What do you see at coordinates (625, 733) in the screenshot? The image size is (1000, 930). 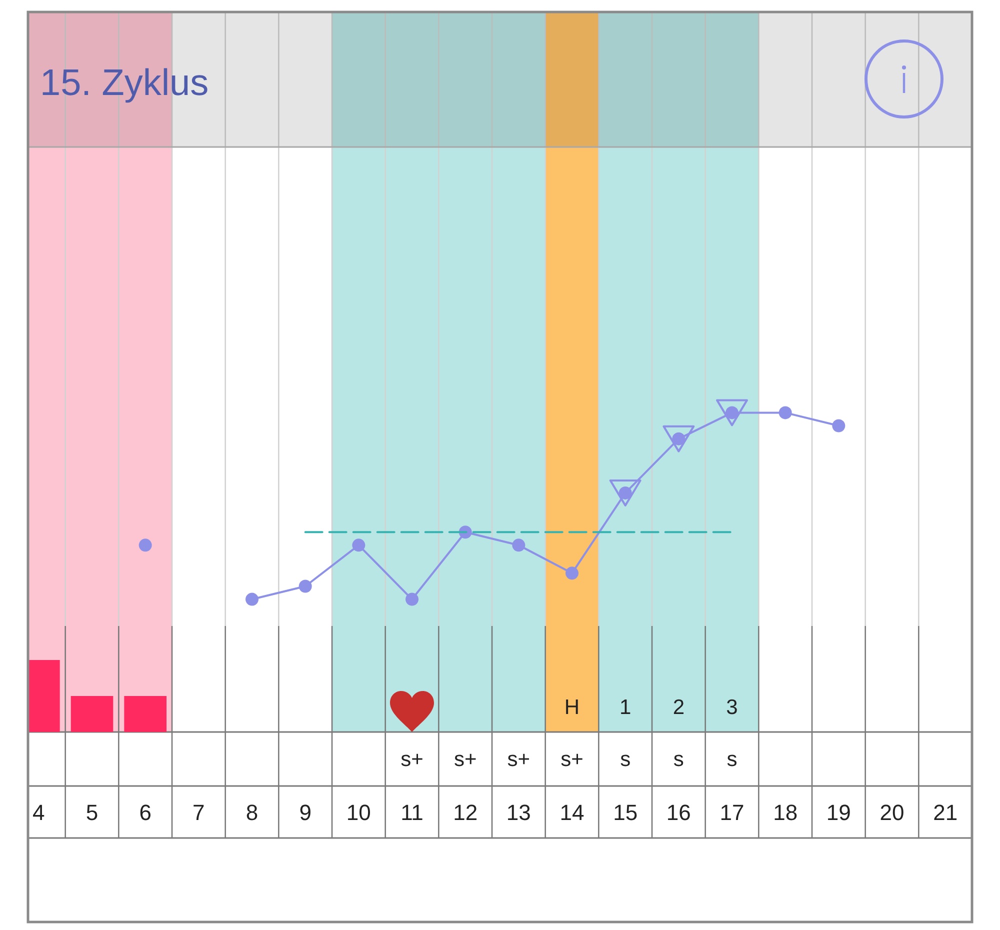 I see `category-label: 1 s` at bounding box center [625, 733].